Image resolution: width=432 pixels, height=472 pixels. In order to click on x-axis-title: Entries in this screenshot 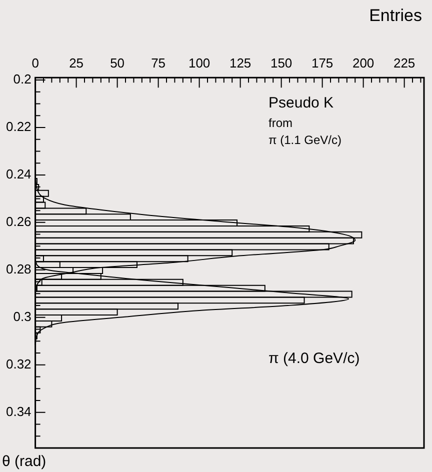, I will do `click(395, 16)`.